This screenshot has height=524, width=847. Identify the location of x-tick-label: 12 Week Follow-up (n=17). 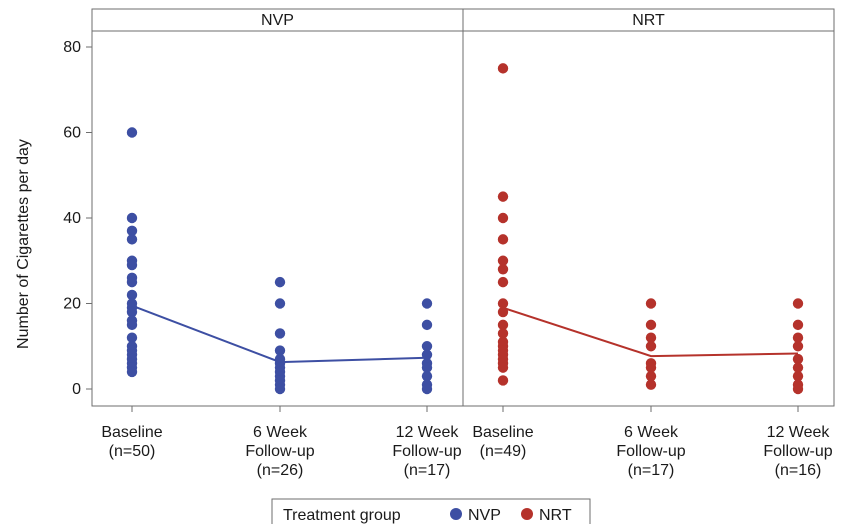
(426, 451).